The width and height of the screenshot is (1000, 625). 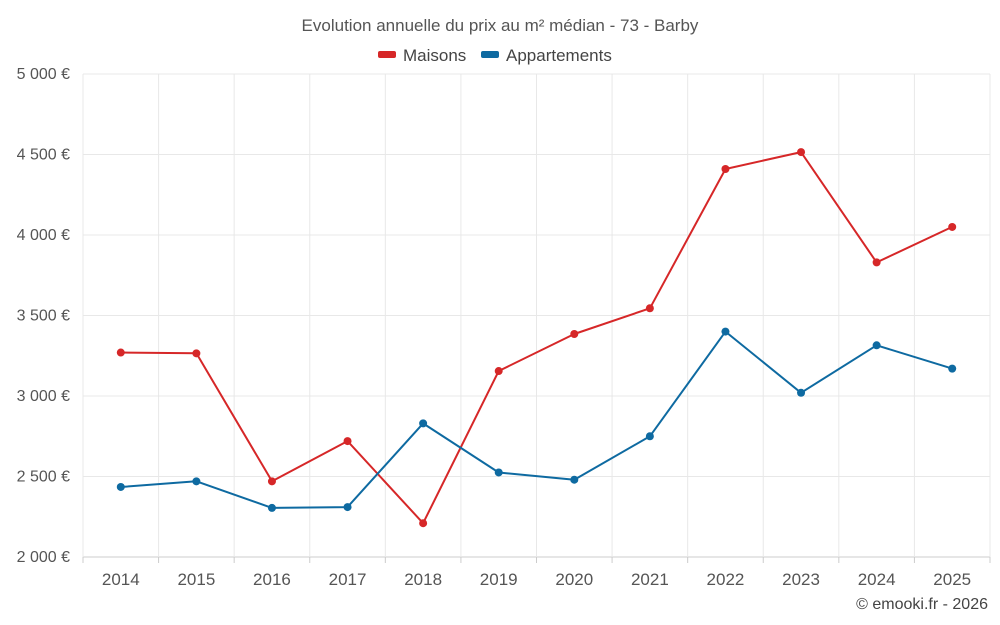 What do you see at coordinates (952, 368) in the screenshot?
I see `data-point-appartements-2025` at bounding box center [952, 368].